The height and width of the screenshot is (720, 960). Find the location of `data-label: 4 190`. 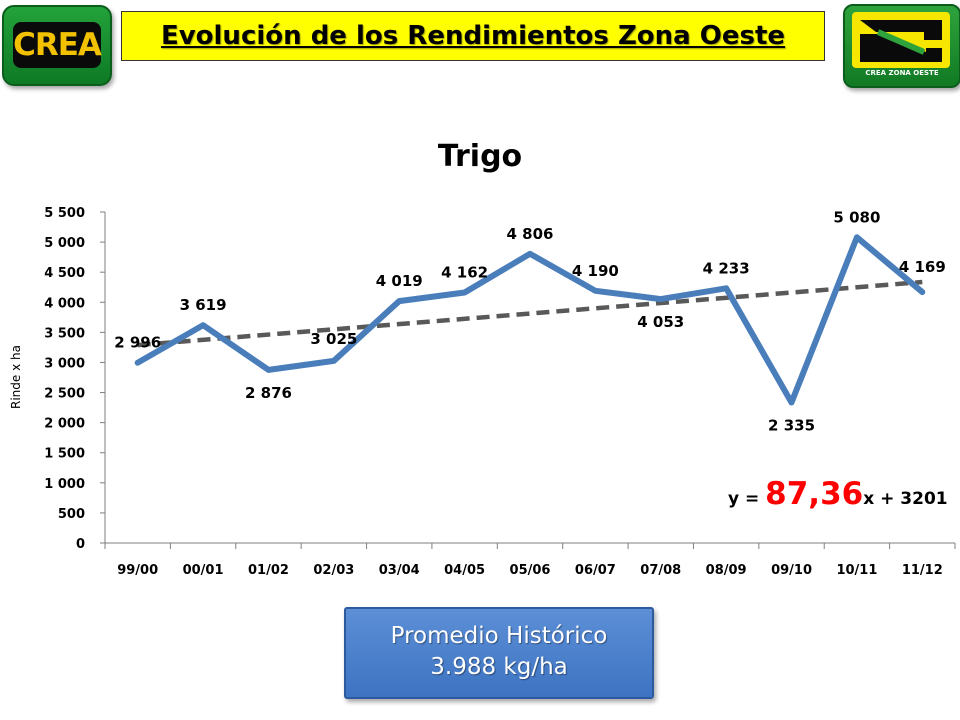

data-label: 4 190 is located at coordinates (595, 271).